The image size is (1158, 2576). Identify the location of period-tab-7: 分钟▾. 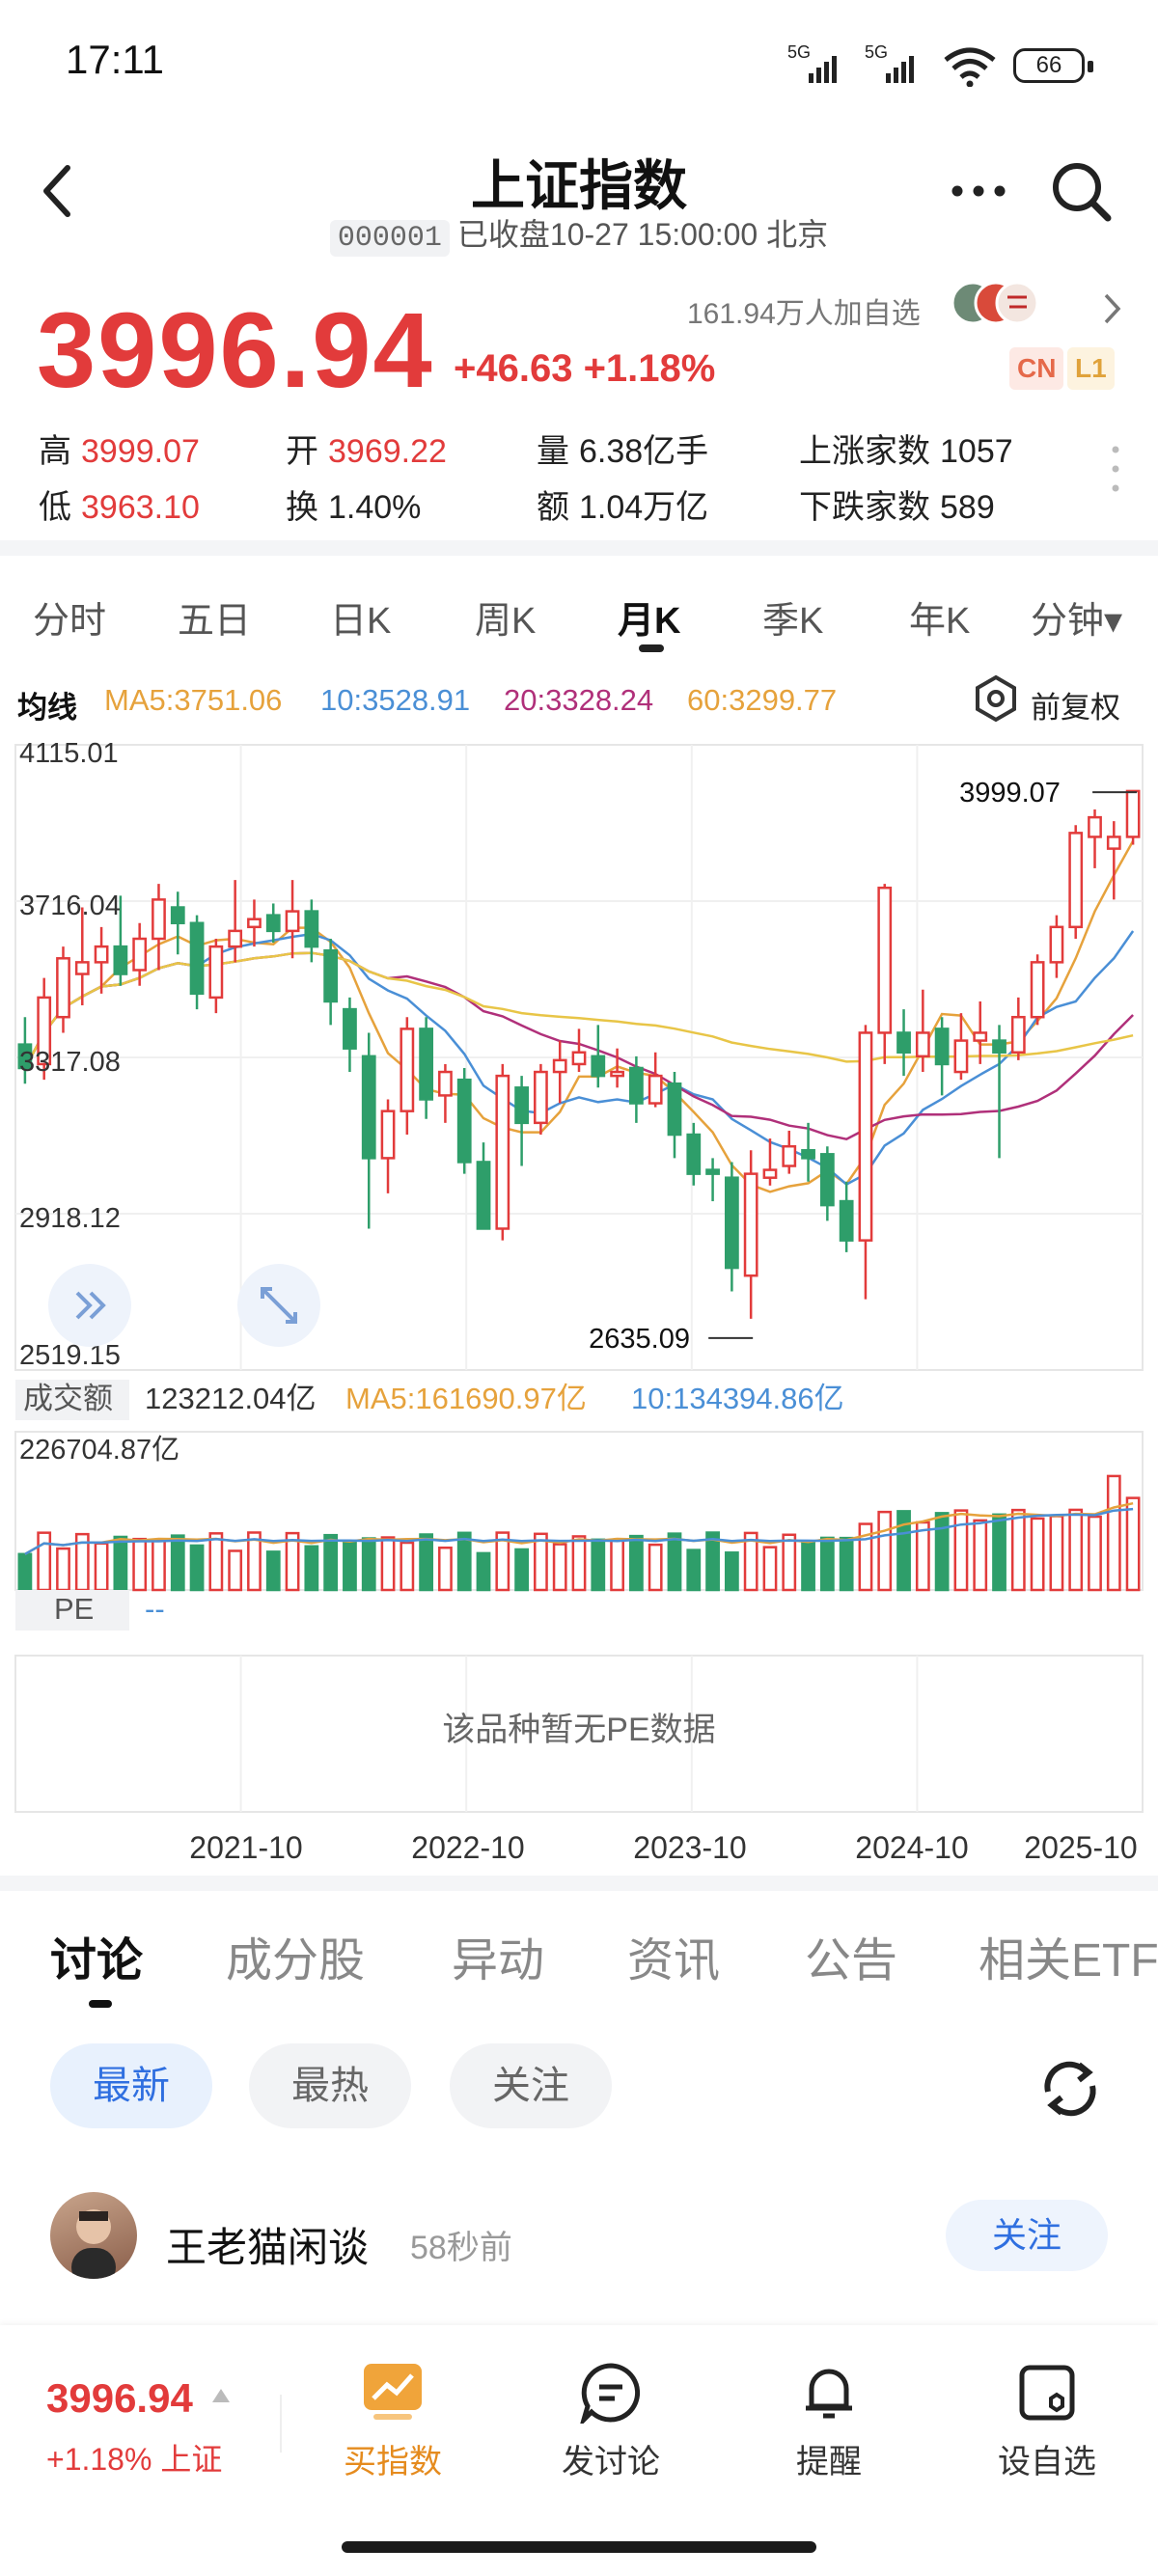
(1077, 622).